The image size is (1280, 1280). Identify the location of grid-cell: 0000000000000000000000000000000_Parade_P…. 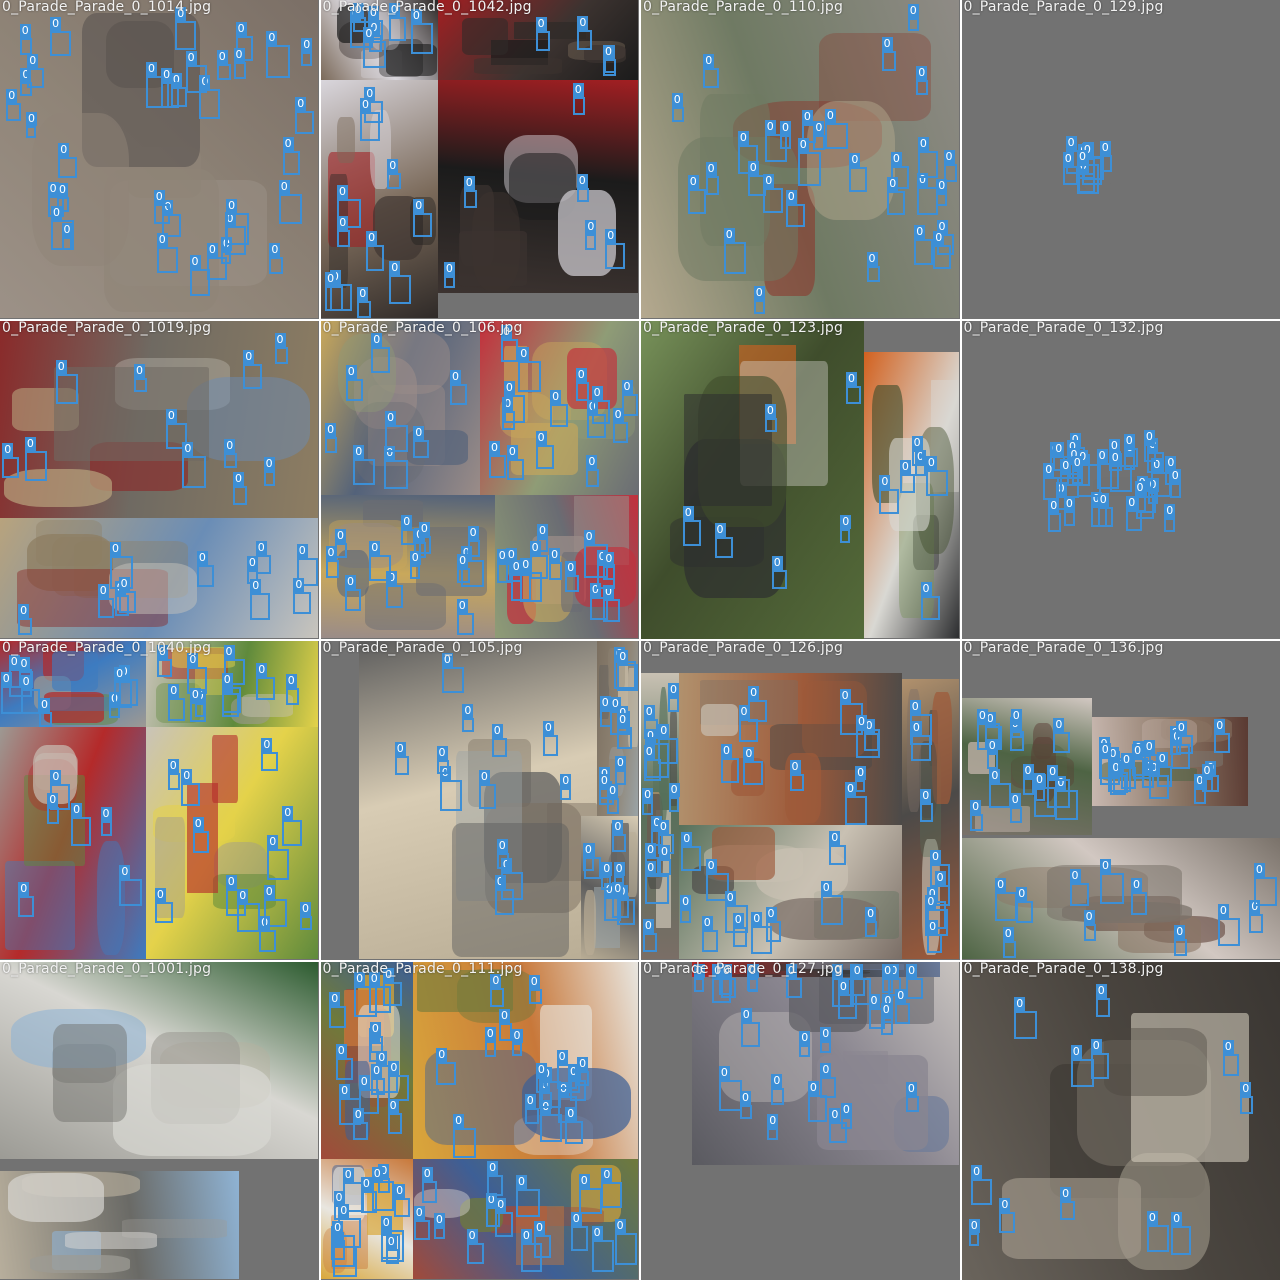
(800, 1120).